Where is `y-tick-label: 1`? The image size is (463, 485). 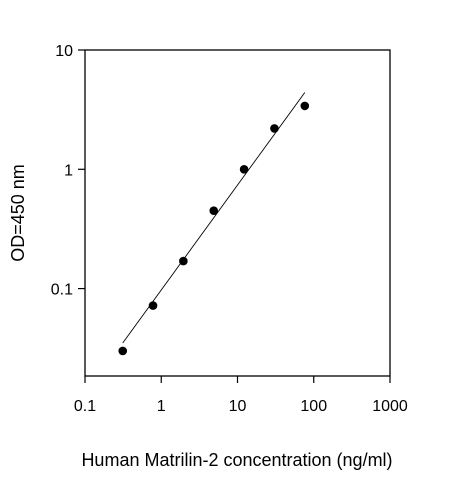 y-tick-label: 1 is located at coordinates (68, 170).